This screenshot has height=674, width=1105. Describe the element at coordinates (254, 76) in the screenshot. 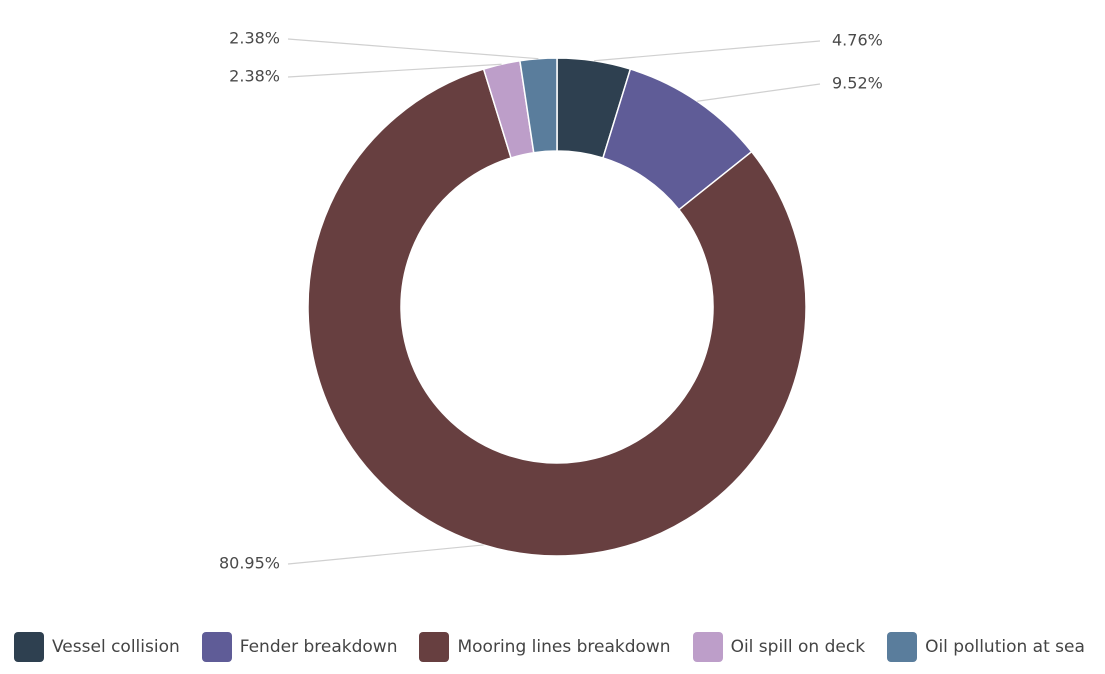

I see `data-label-oil-spill-on-deck: 2.38%` at that location.